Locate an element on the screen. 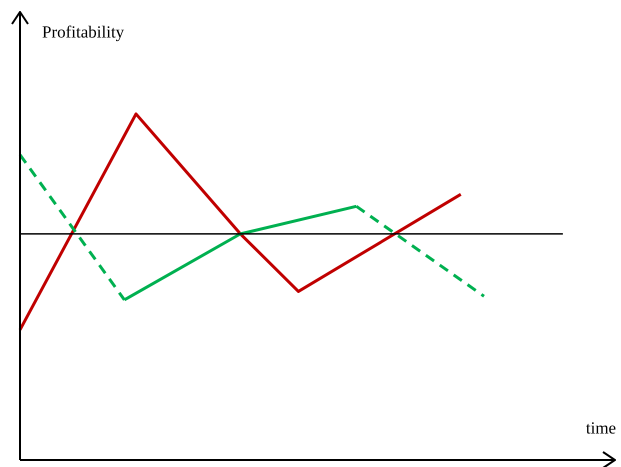  y-axis-title: Profitability is located at coordinates (83, 32).